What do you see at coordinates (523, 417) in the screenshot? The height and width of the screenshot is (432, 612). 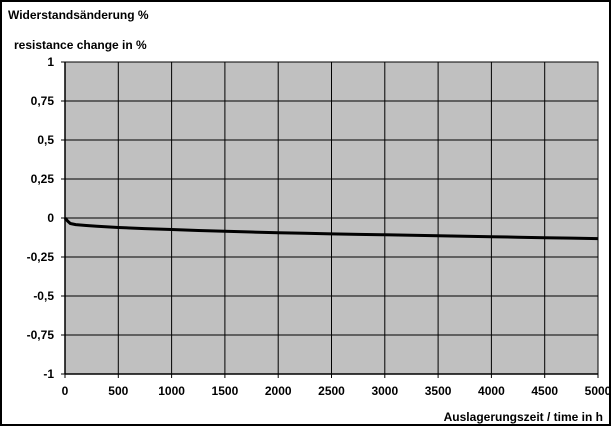 I see `x-axis-label: Auslagerungszeit / time in h` at bounding box center [523, 417].